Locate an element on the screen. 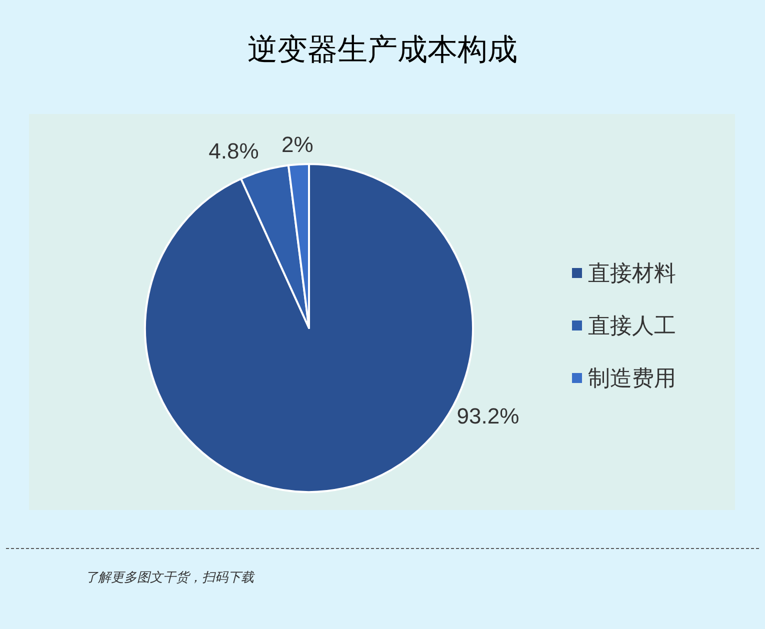 The width and height of the screenshot is (765, 629). legend-label: 直接人工 is located at coordinates (632, 325).